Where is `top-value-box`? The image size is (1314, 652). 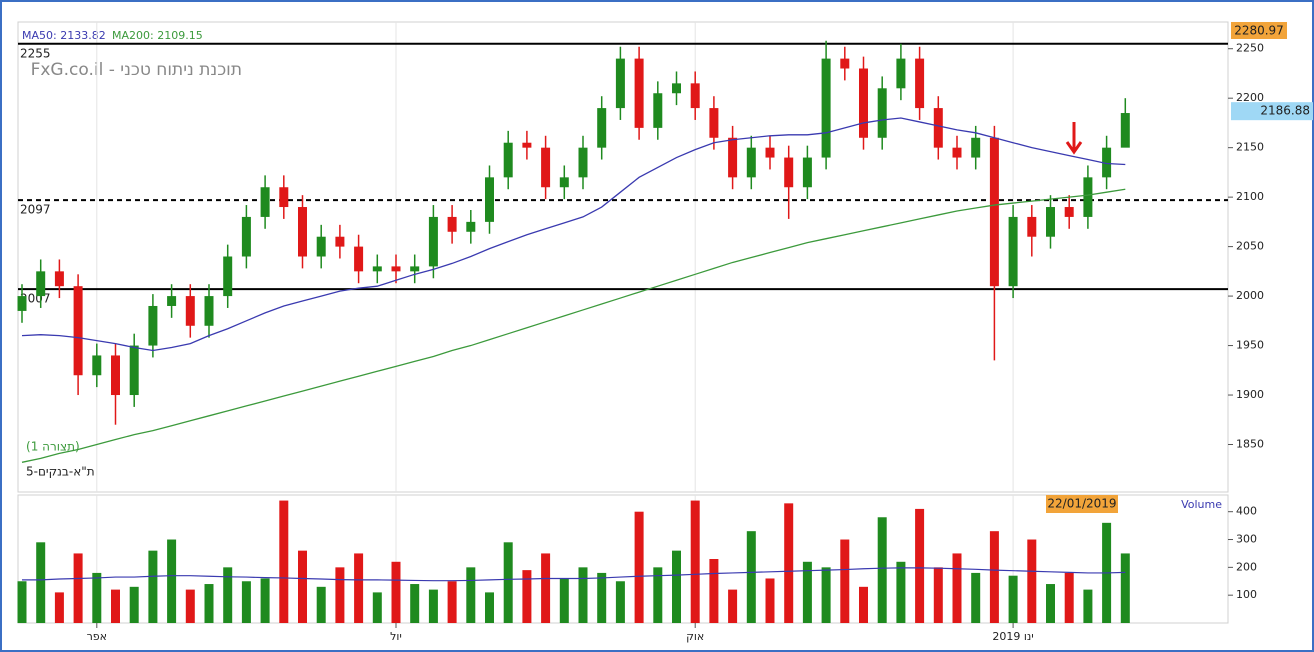 top-value-box is located at coordinates (1259, 30).